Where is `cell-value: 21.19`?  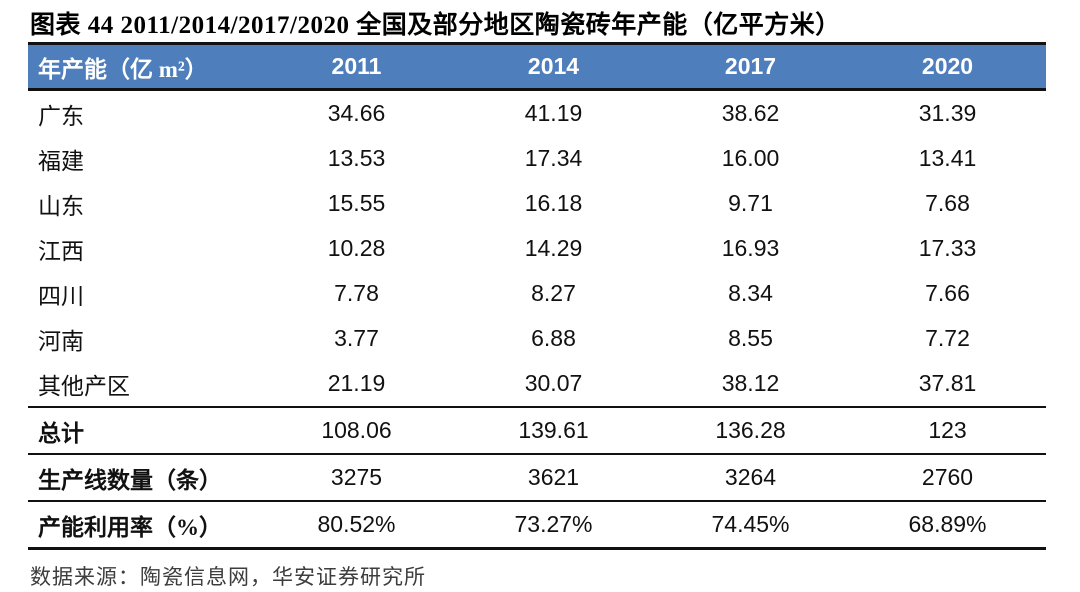 cell-value: 21.19 is located at coordinates (356, 383).